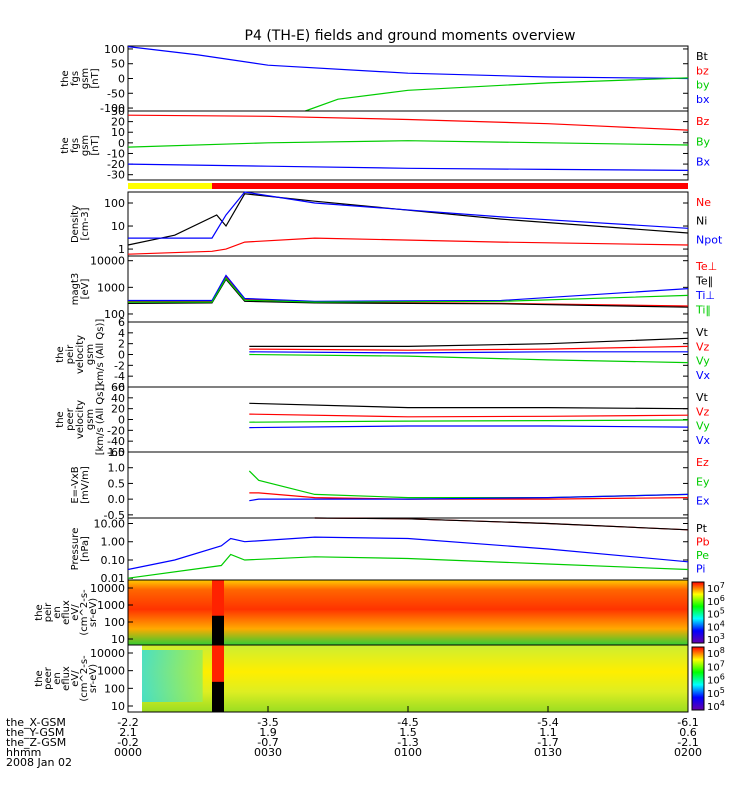 This screenshot has width=750, height=804. Describe the element at coordinates (407, 722) in the screenshot. I see `x-row-value: -4.5` at that location.